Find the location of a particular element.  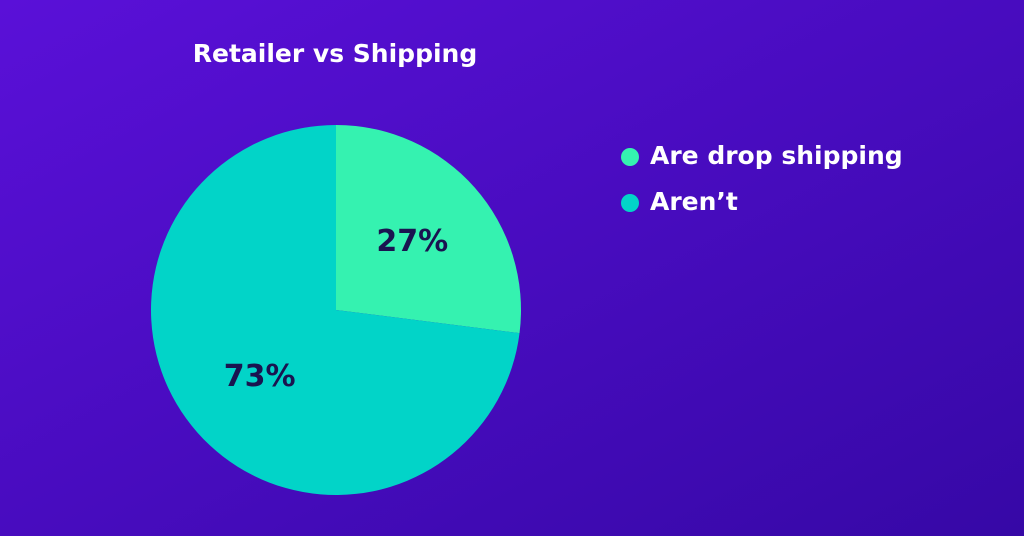

chart-title: Retailer vs Shipping is located at coordinates (335, 53).